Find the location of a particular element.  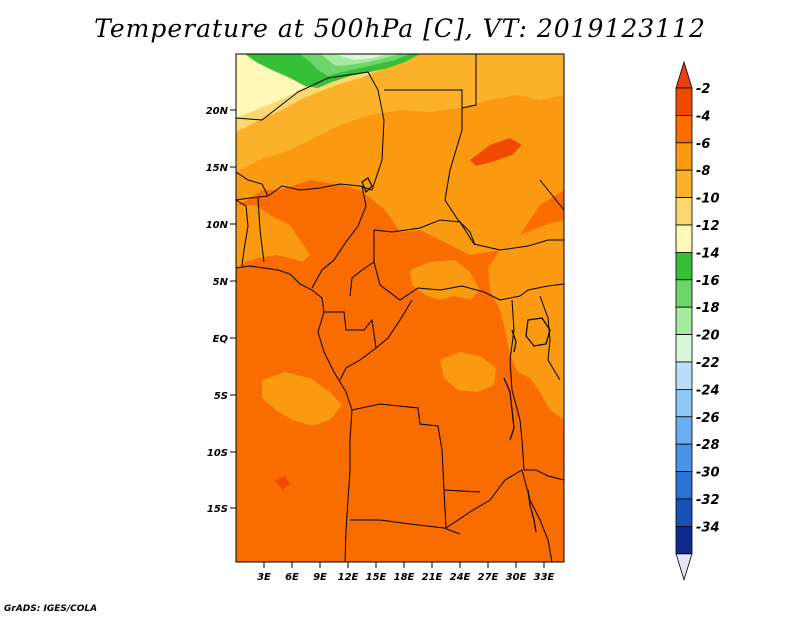

credit-text: GrADS: IGES/COLA is located at coordinates (51, 609).